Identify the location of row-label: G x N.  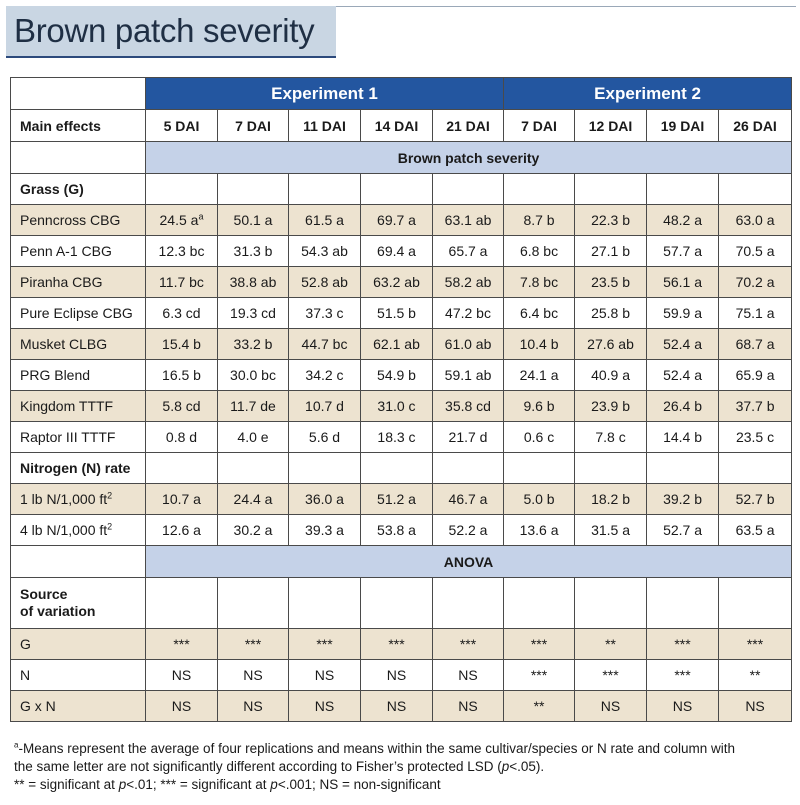
(78, 706).